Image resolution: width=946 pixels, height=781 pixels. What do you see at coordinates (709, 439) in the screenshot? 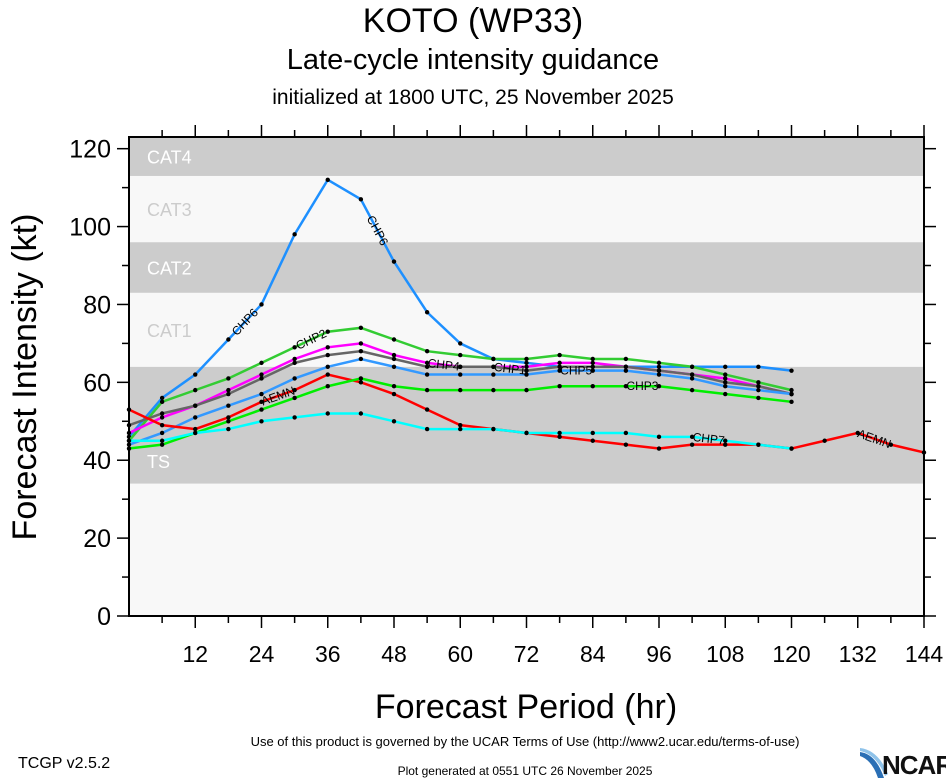
I see `series-label-chp7: CHP7` at bounding box center [709, 439].